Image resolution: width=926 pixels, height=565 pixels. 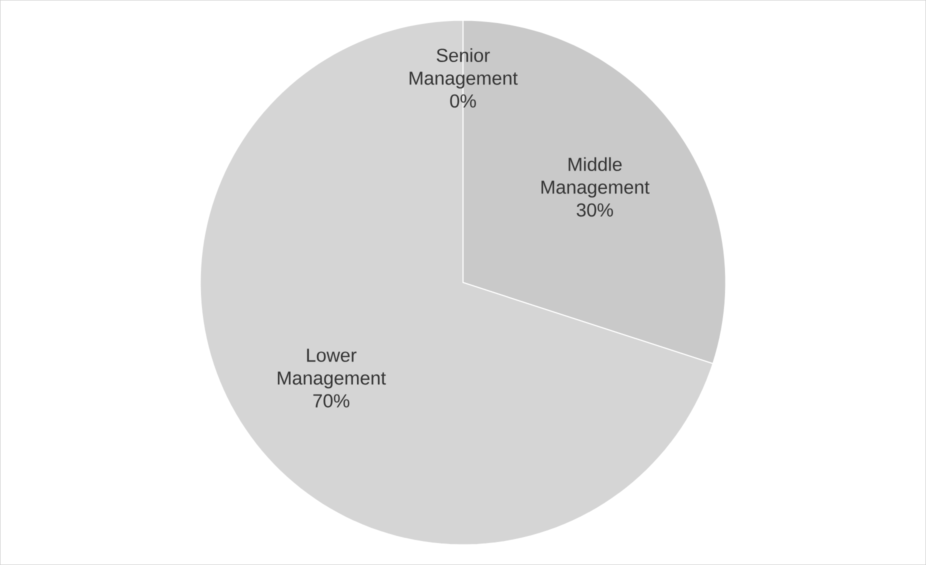 What do you see at coordinates (596, 177) in the screenshot?
I see `slice-label: Middle Management` at bounding box center [596, 177].